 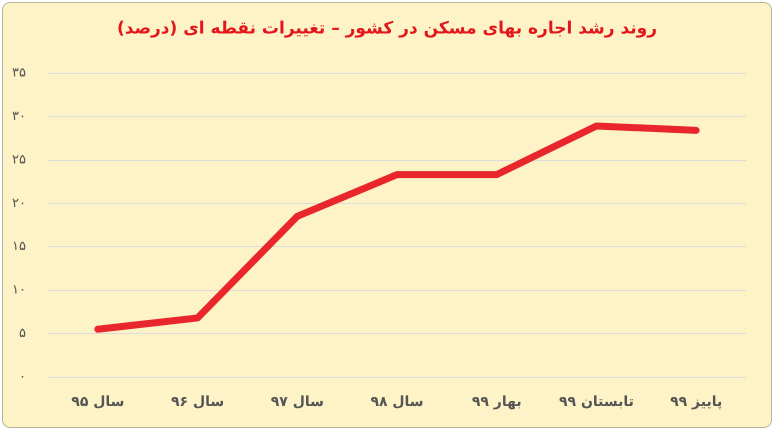 What do you see at coordinates (696, 402) in the screenshot?
I see `x-tick-label: پاییز ۹۹` at bounding box center [696, 402].